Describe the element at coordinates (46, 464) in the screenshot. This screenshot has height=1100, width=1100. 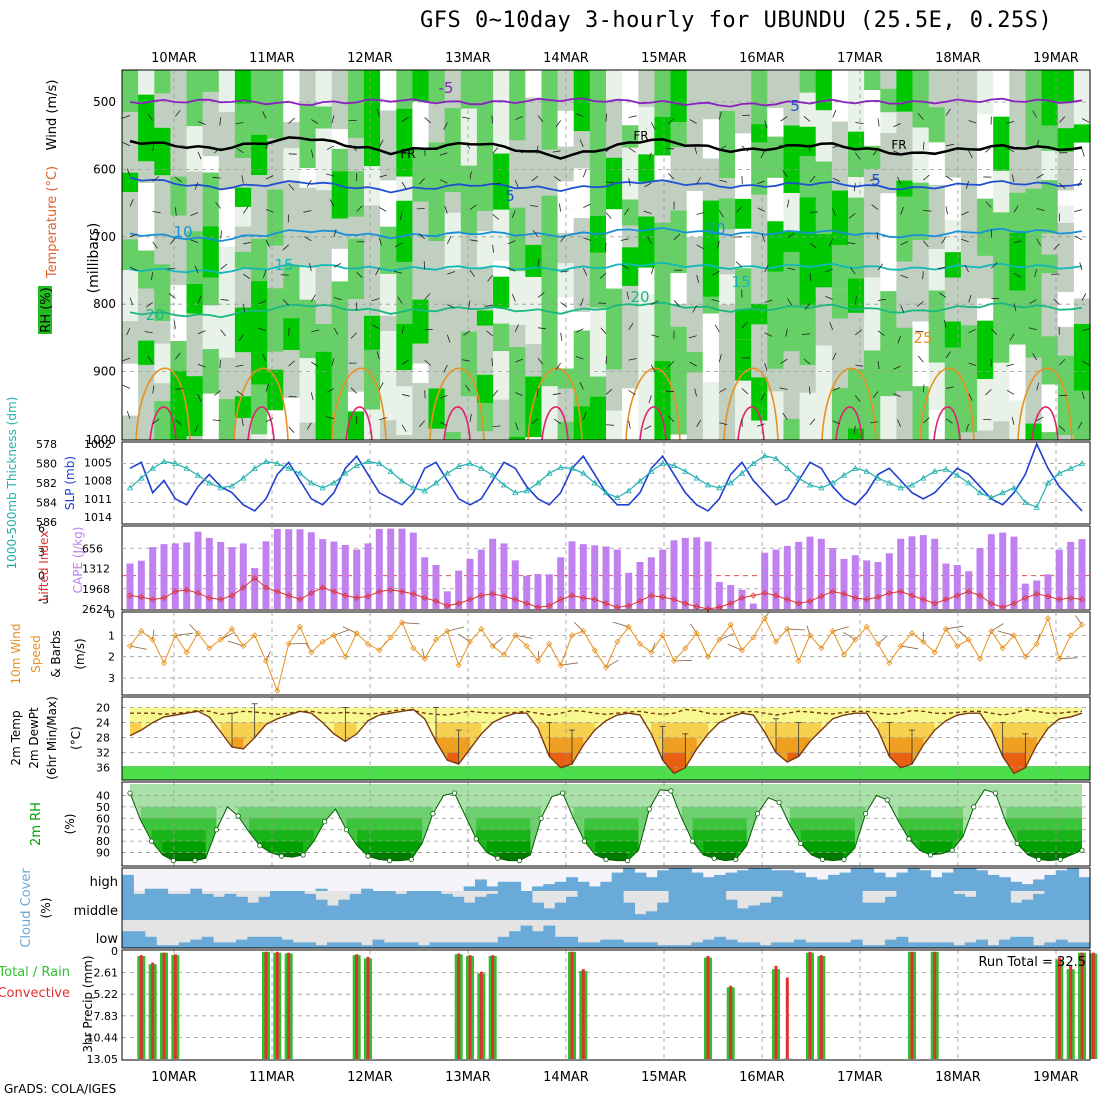
I see `thickness-tick: 580` at that location.